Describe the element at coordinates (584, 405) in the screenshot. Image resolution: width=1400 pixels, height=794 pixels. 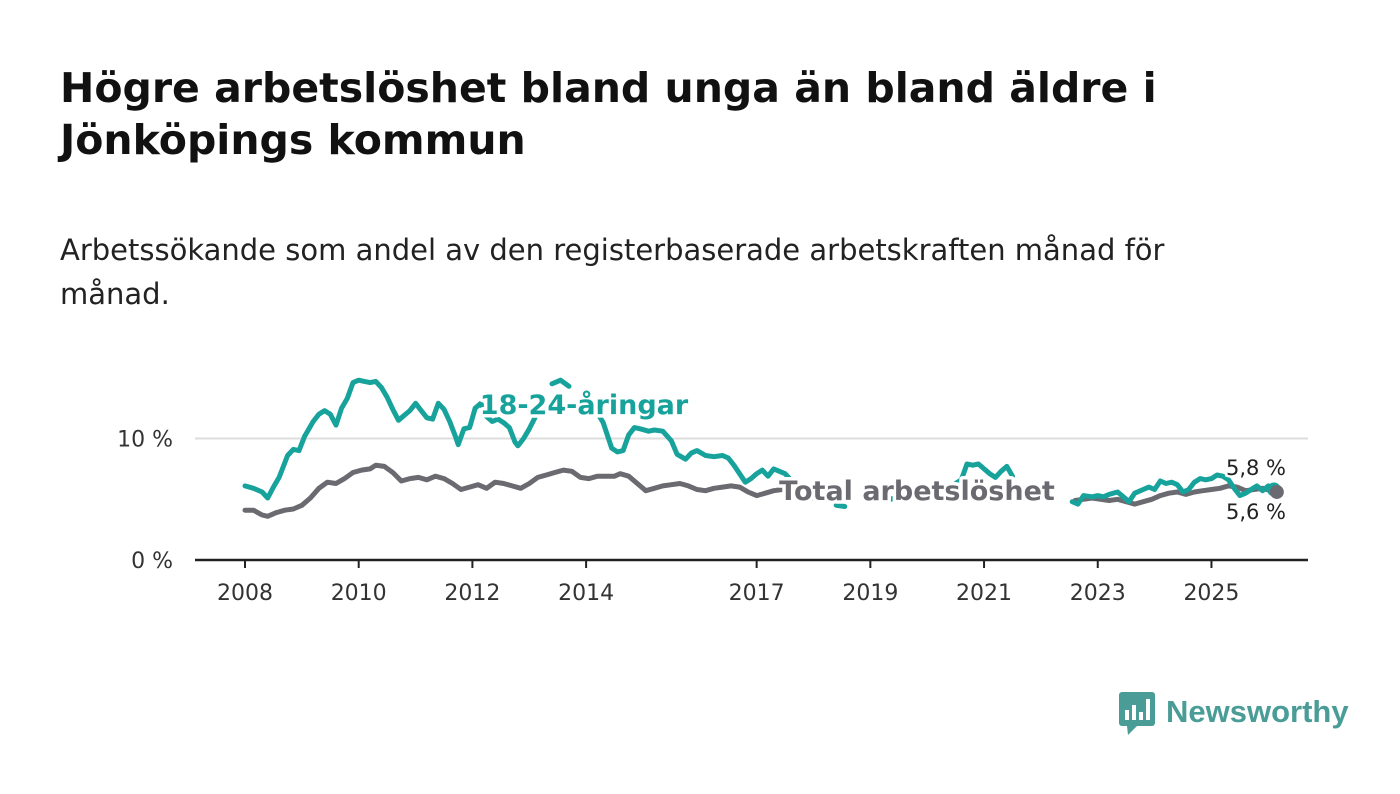
I see `series-label-youth: 18-24-åringar` at that location.